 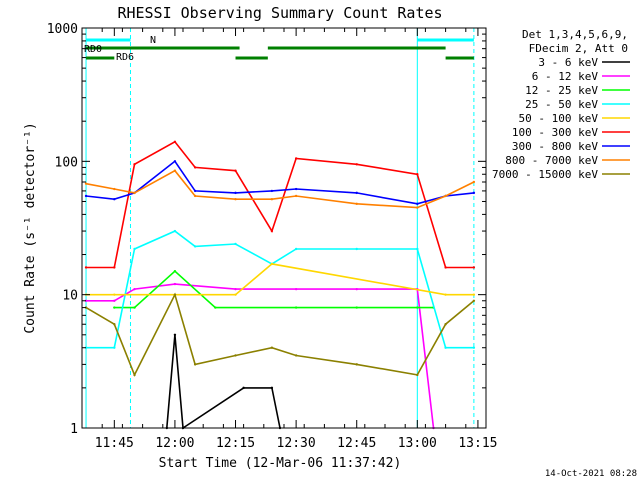 I want to click on legend-label: 3 - 6 keV, so click(x=568, y=62).